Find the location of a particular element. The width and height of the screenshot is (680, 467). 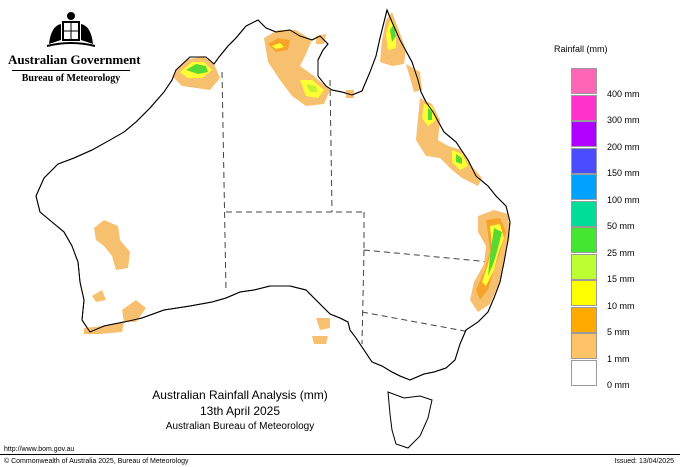

legend-label: 25 mm is located at coordinates (621, 252).